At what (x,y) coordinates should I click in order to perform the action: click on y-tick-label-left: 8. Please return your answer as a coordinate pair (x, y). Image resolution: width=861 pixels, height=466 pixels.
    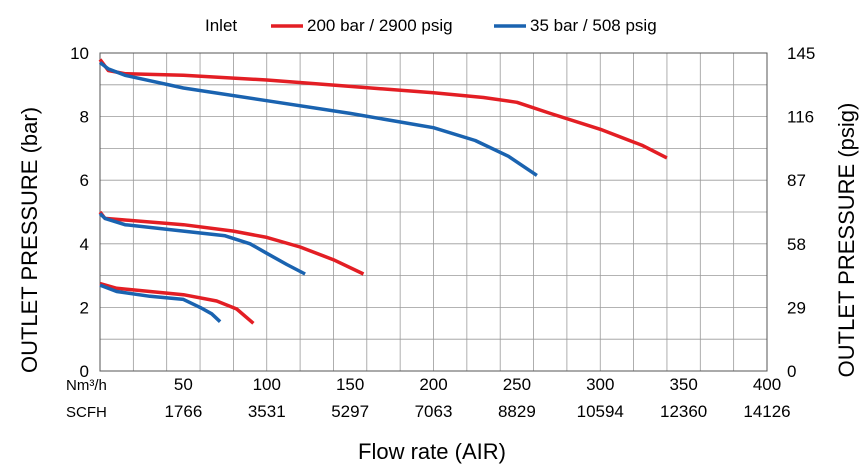
    Looking at the image, I should click on (84, 117).